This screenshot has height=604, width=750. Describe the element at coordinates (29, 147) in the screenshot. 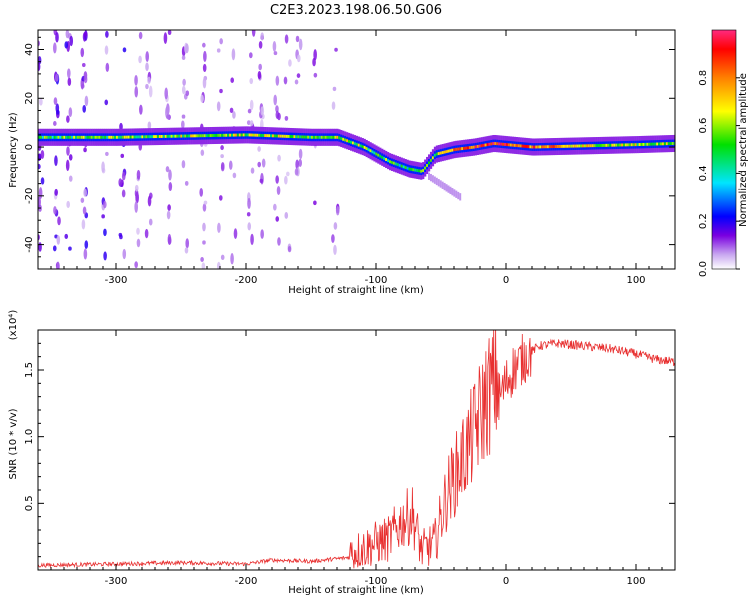

I see `spectrogram-y-tick-label: 0` at that location.